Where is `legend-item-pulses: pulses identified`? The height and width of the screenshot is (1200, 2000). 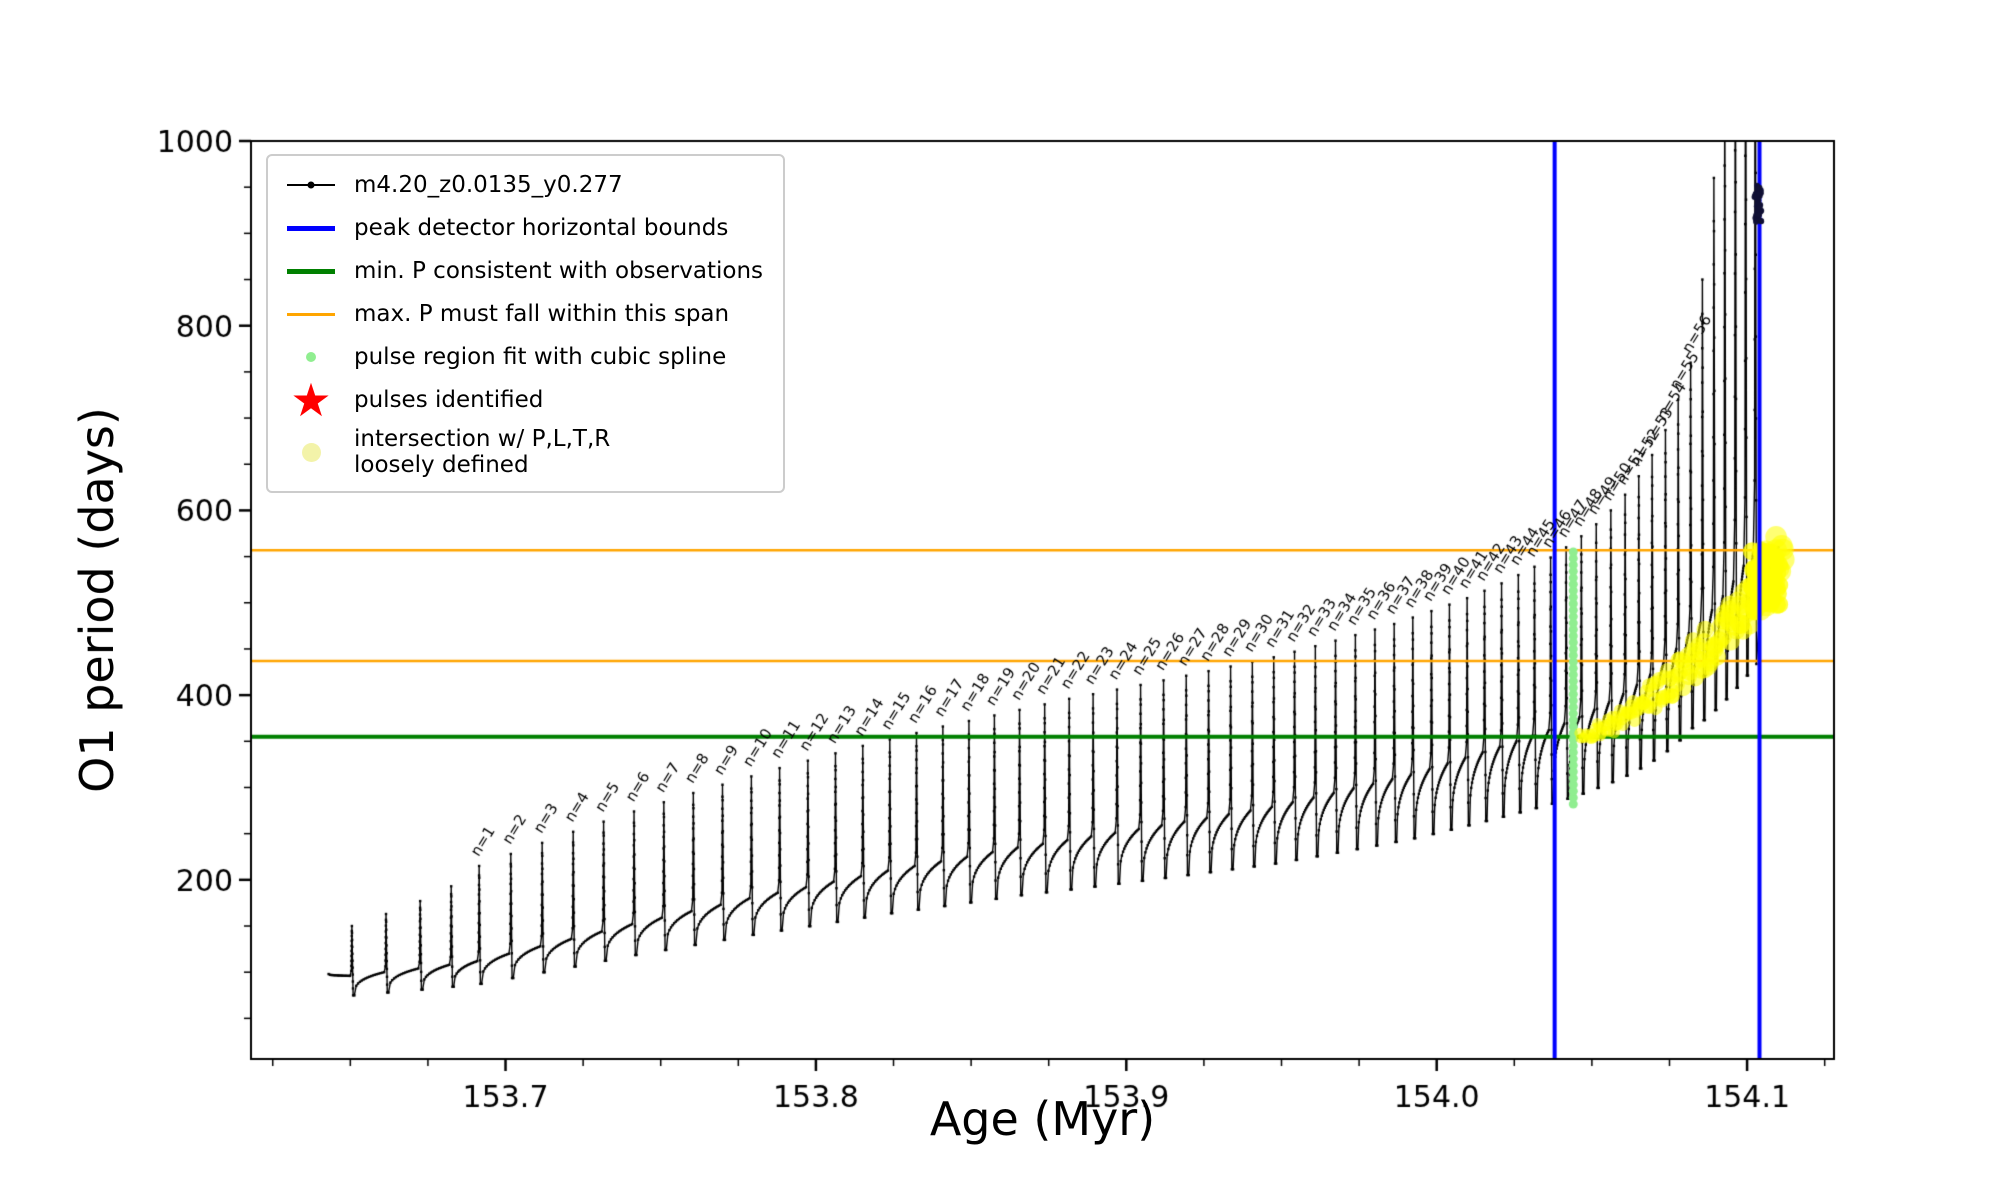 legend-item-pulses: pulses identified is located at coordinates (522, 400).